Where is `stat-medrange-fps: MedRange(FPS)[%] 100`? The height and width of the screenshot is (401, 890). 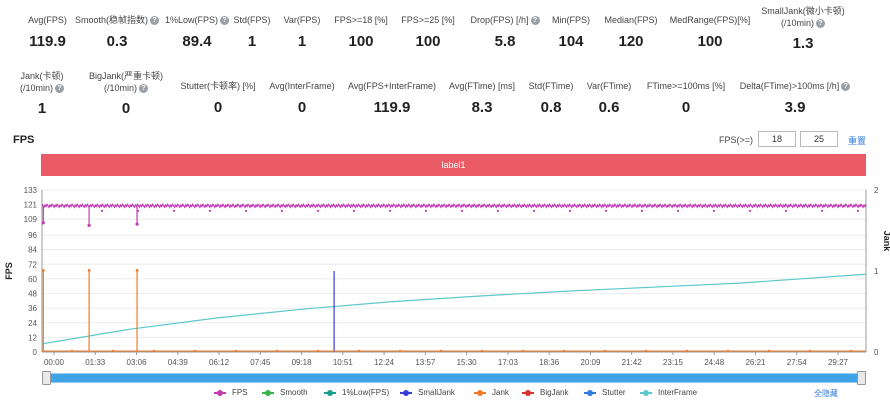 stat-medrange-fps: MedRange(FPS)[%] 100 is located at coordinates (710, 32).